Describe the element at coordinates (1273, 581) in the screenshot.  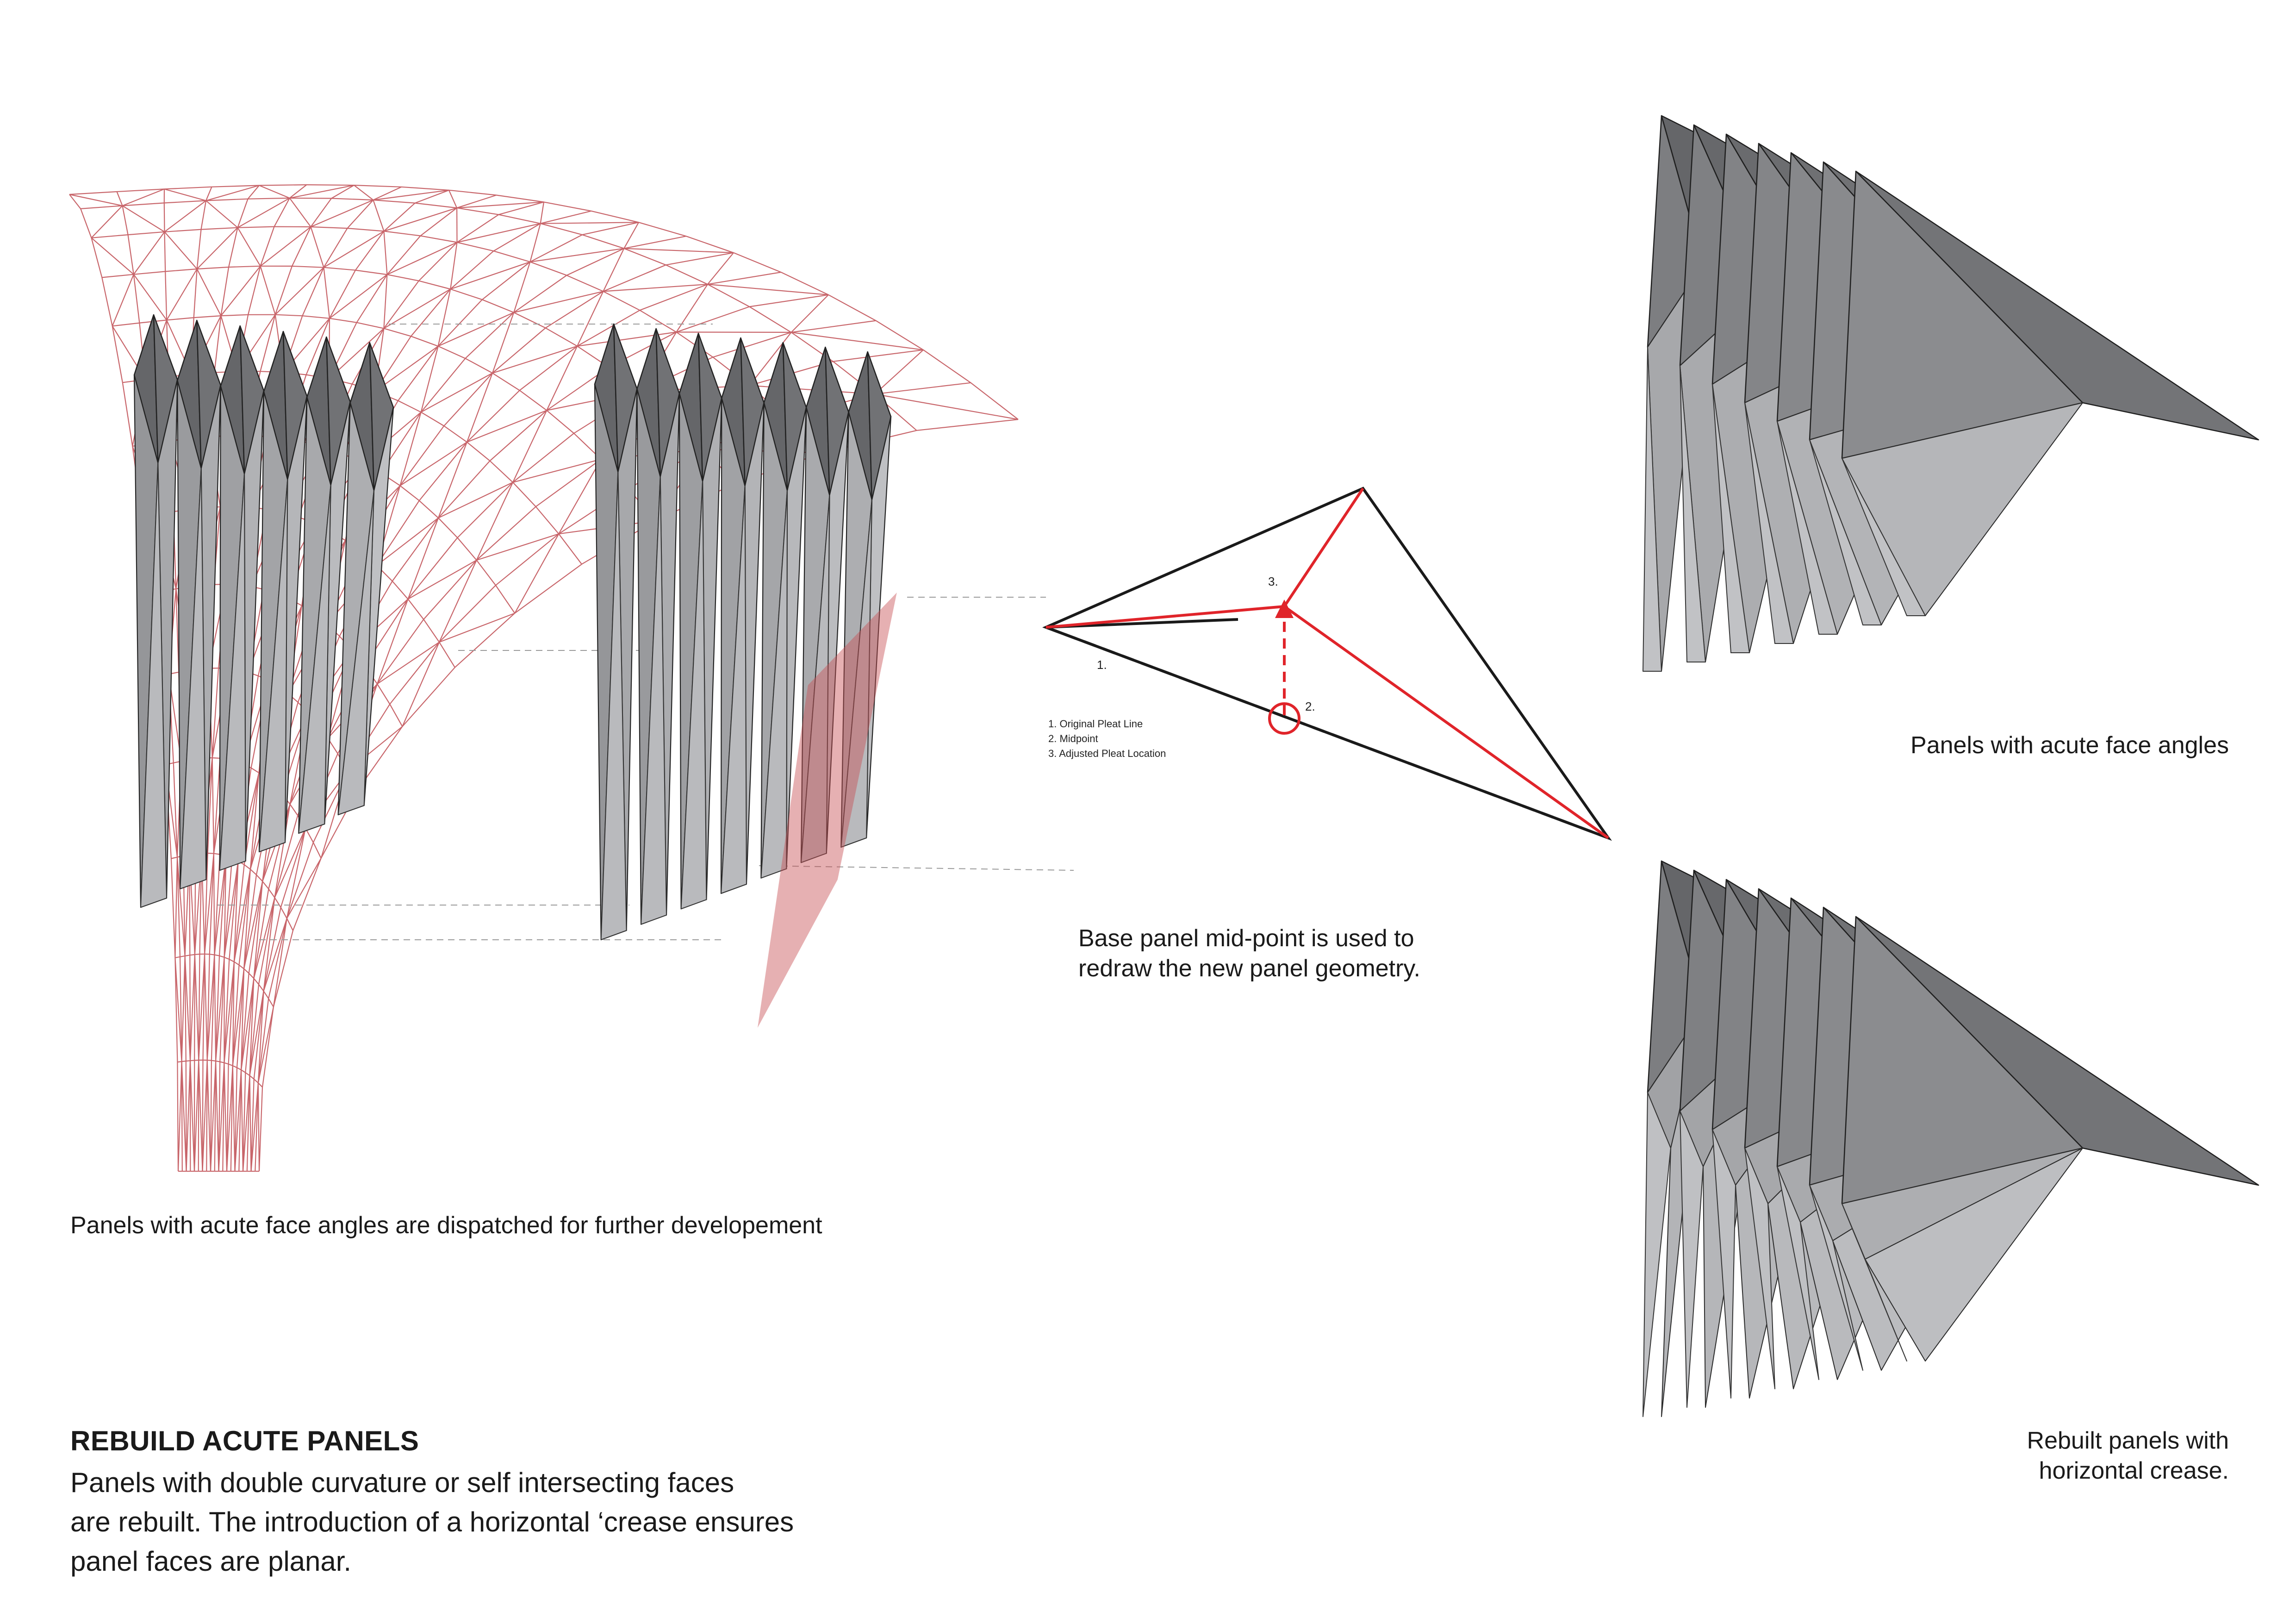
I see `diagram-label-3: 3.` at that location.